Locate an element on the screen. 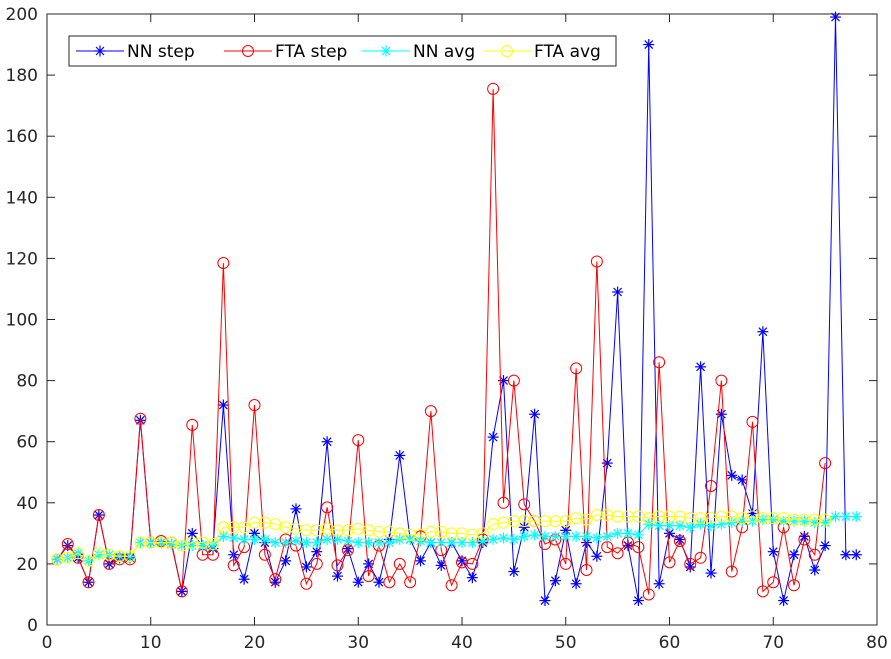  y-tick-label: 40 is located at coordinates (27, 504).